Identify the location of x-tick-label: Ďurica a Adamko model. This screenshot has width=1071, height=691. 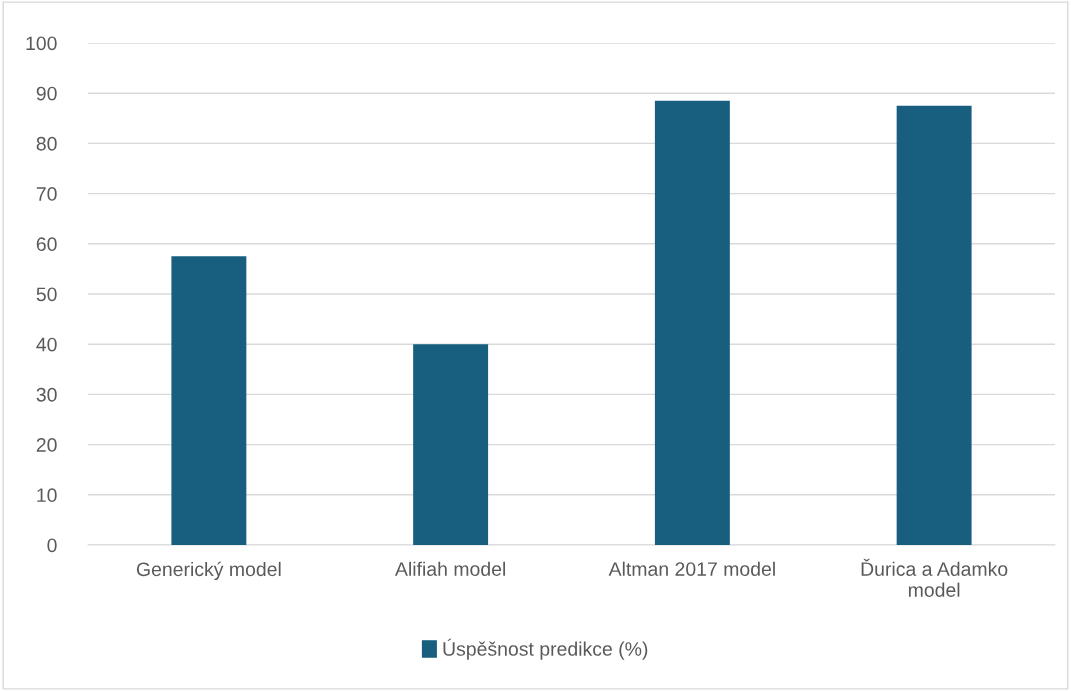
(934, 577).